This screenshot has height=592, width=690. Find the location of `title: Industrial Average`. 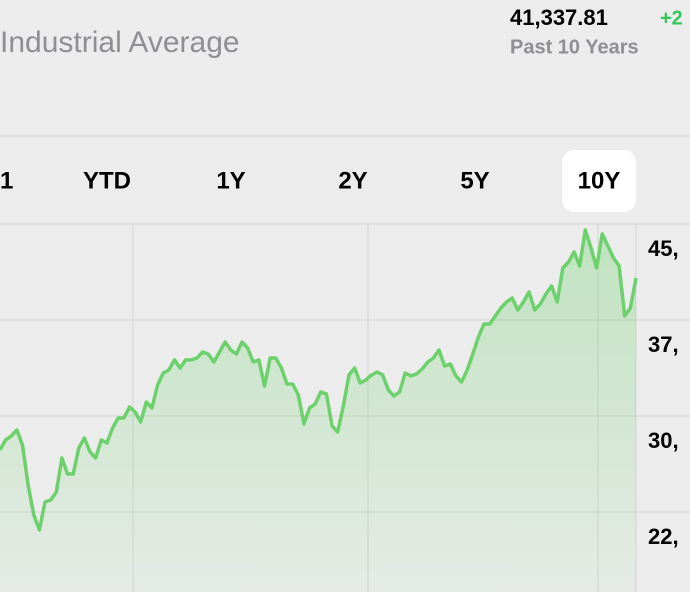

title: Industrial Average is located at coordinates (120, 42).